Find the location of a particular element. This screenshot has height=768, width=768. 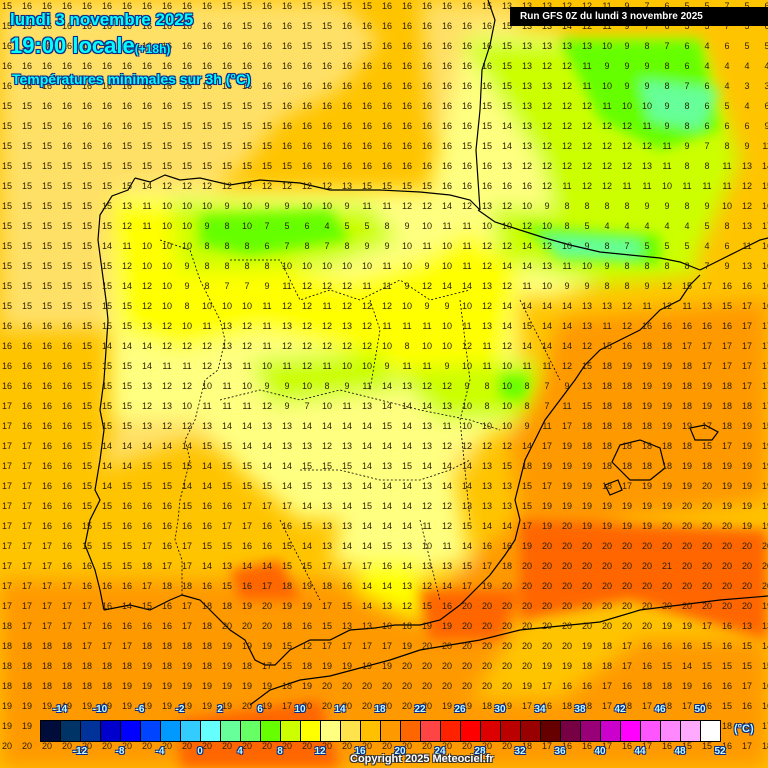

colorbar-label-bottom: 8 is located at coordinates (280, 751).